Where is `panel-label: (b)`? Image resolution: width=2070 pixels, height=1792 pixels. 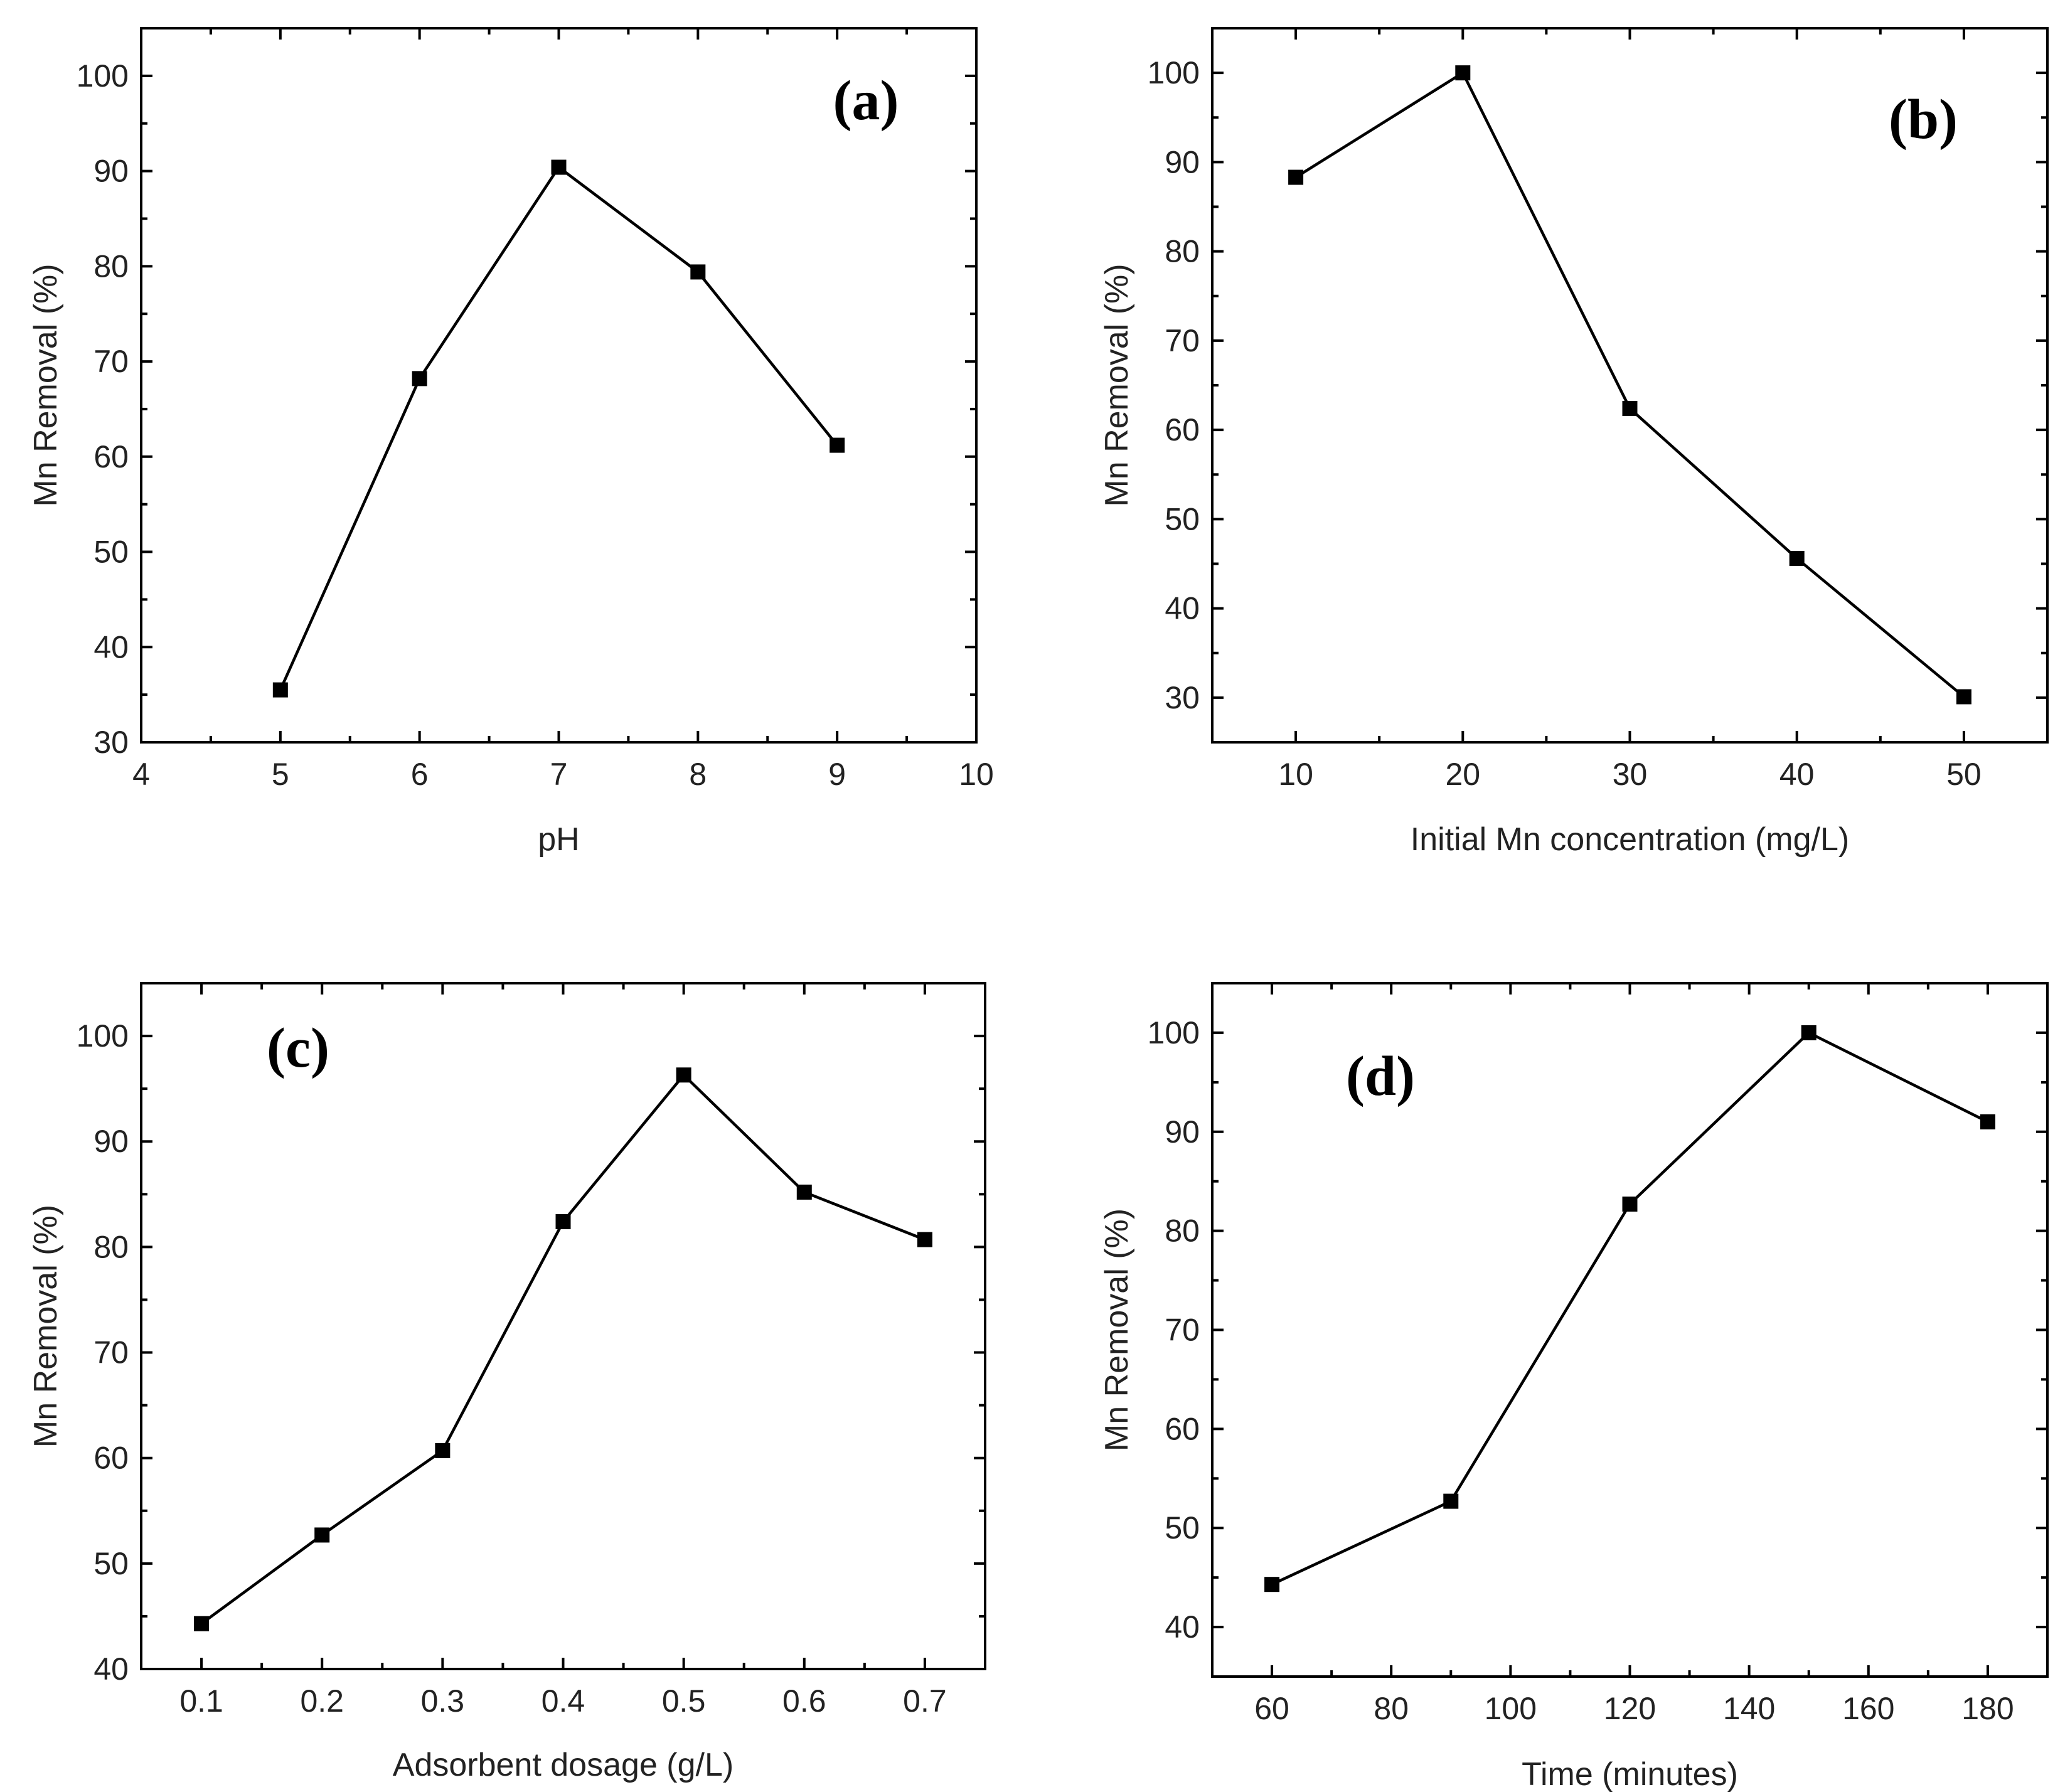 panel-label: (b) is located at coordinates (1923, 119).